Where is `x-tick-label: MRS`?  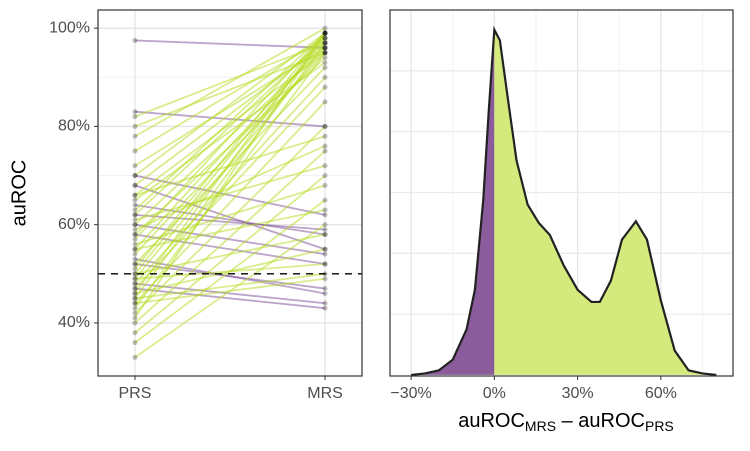
x-tick-label: MRS is located at coordinates (325, 393).